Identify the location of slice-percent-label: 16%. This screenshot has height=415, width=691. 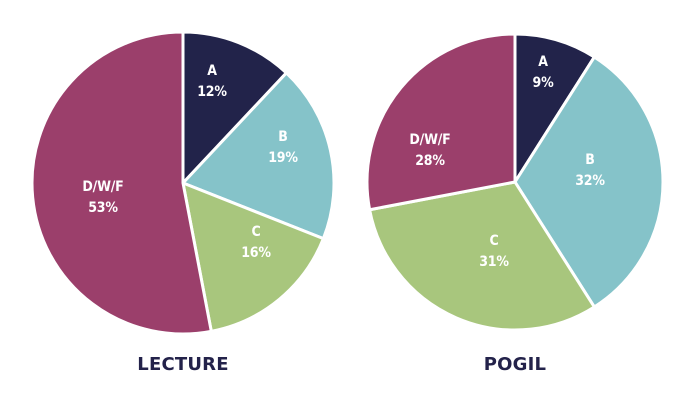
(256, 253).